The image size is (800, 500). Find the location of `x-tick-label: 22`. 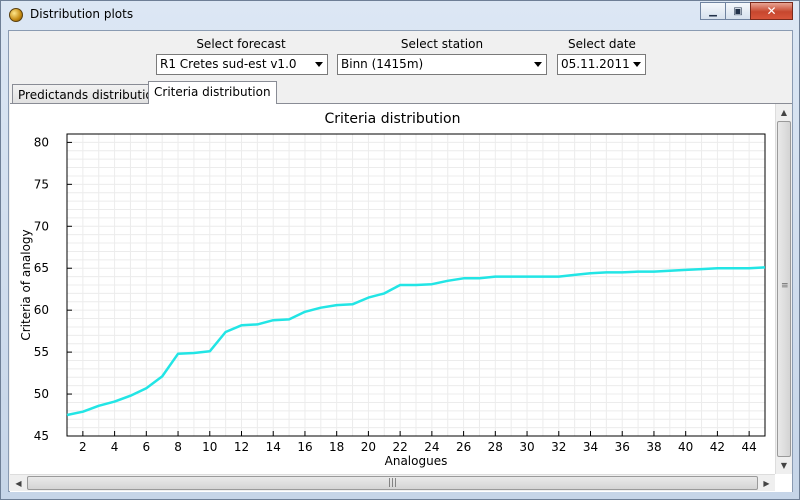

x-tick-label: 22 is located at coordinates (399, 447).